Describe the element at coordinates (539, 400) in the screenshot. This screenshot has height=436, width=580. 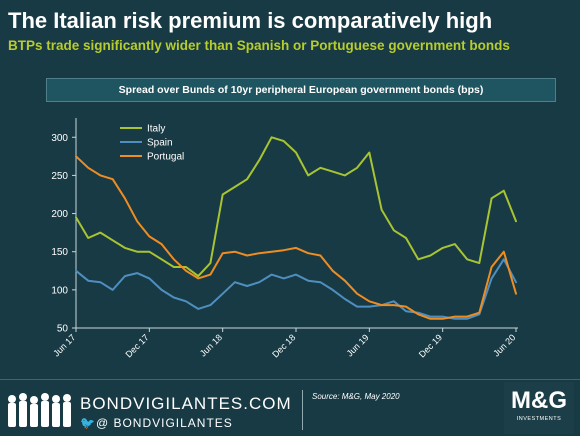
I see `mg-logo-text: M&G` at that location.